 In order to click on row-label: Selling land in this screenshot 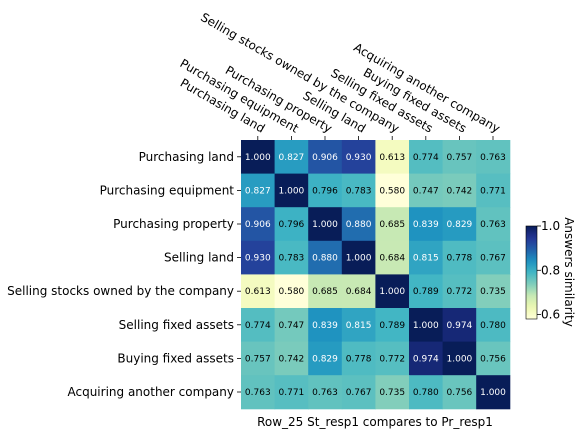, I will do `click(199, 258)`.